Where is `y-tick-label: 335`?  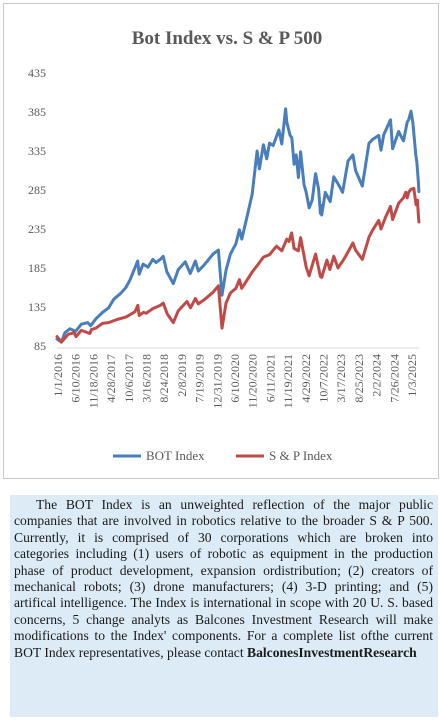
y-tick-label: 335 is located at coordinates (37, 151).